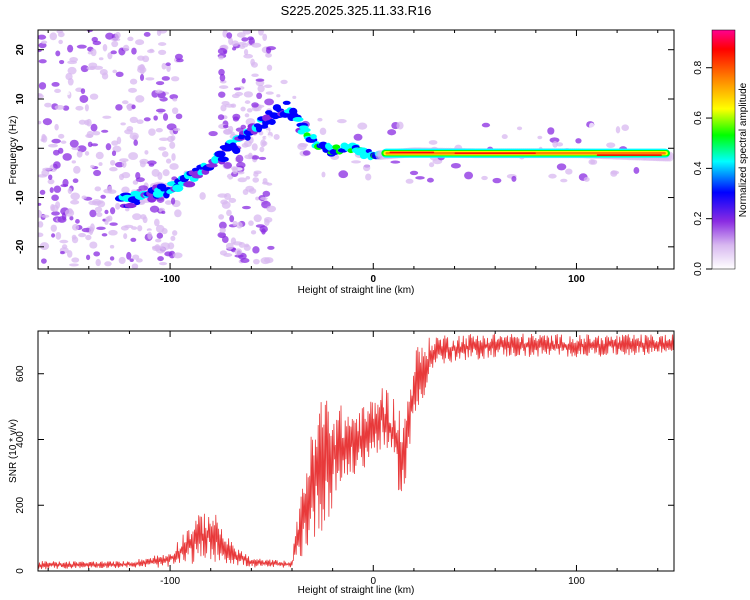 This screenshot has height=600, width=750. I want to click on colorbar-tick-label: 0.2, so click(698, 218).